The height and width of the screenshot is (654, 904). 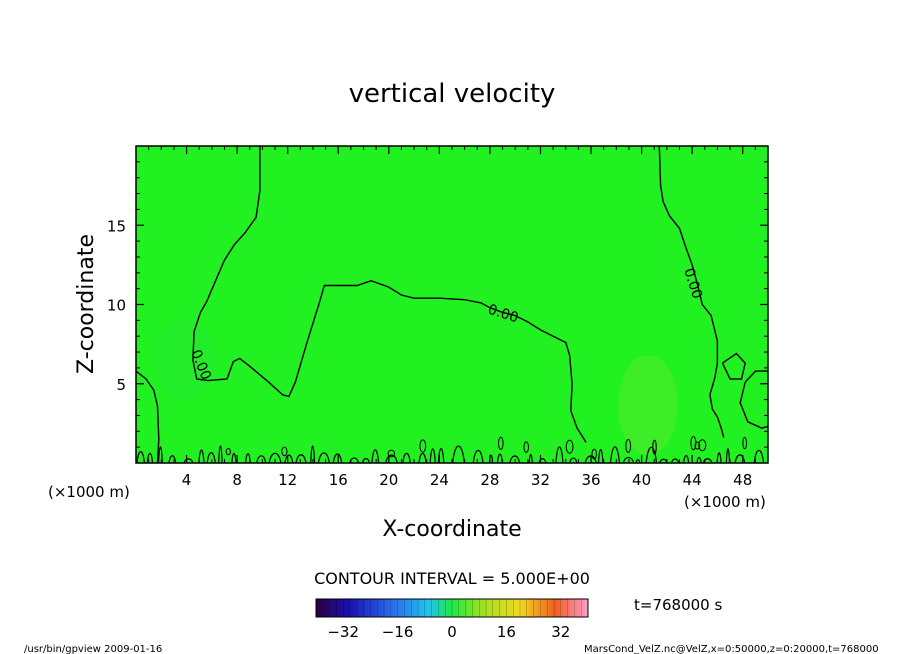 I want to click on x-tick-label: 36, so click(x=590, y=480).